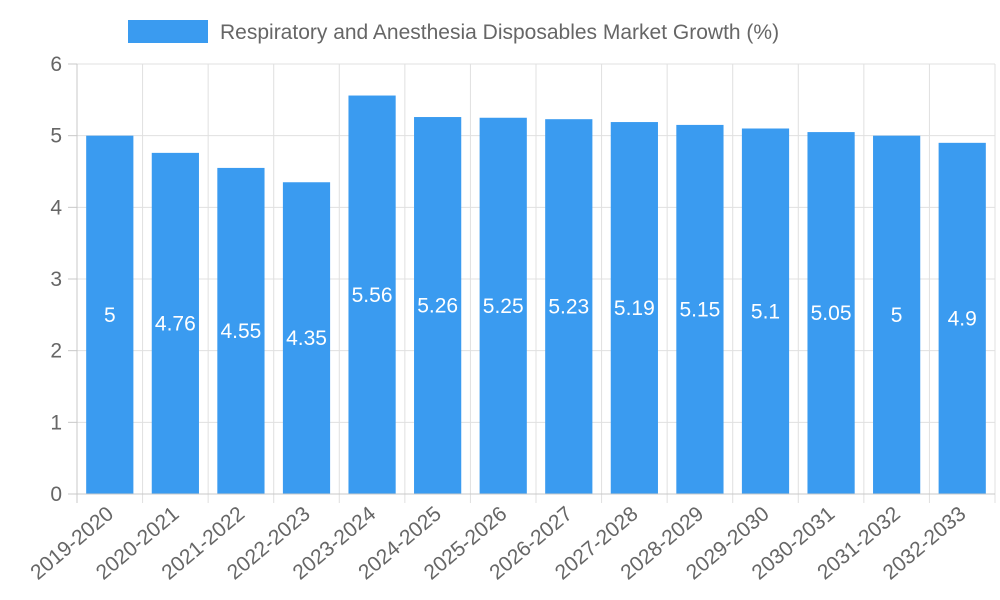  I want to click on bar-value-label: 5.05, so click(831, 313).